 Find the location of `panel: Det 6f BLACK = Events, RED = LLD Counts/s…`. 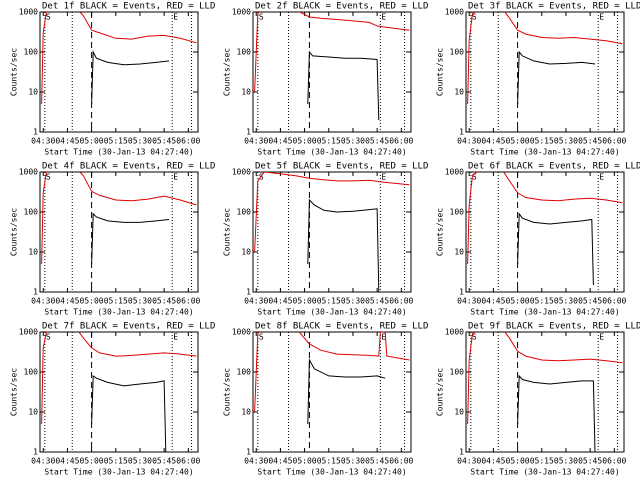

panel: Det 6f BLACK = Events, RED = LLD Counts/s… is located at coordinates (538, 239).